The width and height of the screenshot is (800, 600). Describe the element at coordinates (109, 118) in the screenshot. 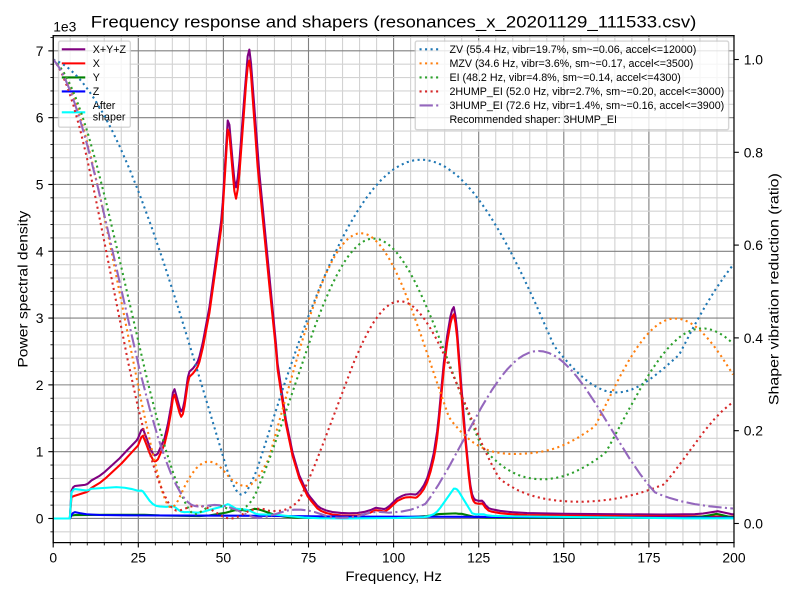

I see `svg-text: shaper` at that location.